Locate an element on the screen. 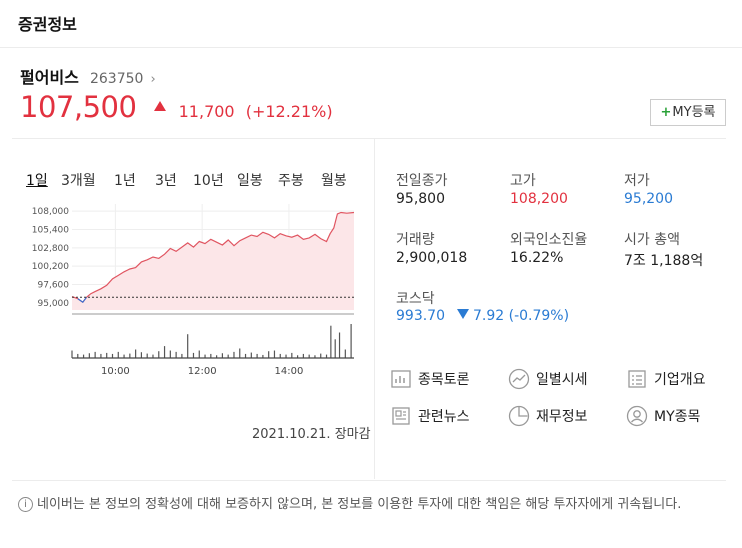  trend-icon is located at coordinates (519, 379).